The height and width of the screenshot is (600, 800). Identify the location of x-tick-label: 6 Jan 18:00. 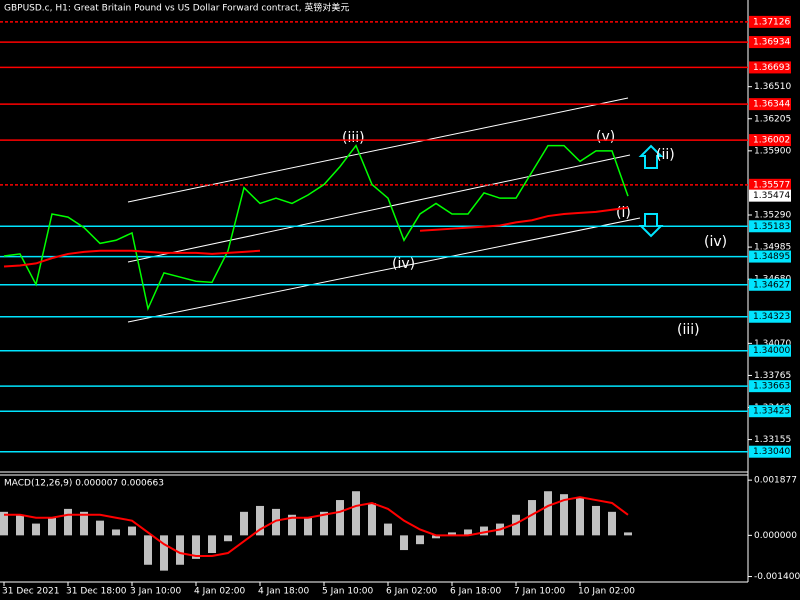
(476, 592).